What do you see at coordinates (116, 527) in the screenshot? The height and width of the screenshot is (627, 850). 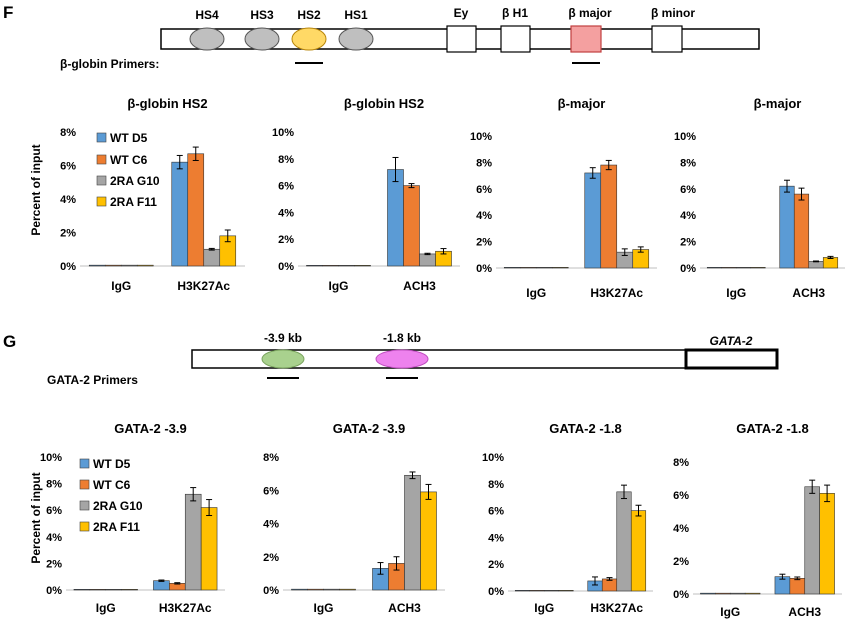 I see `legend-label: 2RA F11` at bounding box center [116, 527].